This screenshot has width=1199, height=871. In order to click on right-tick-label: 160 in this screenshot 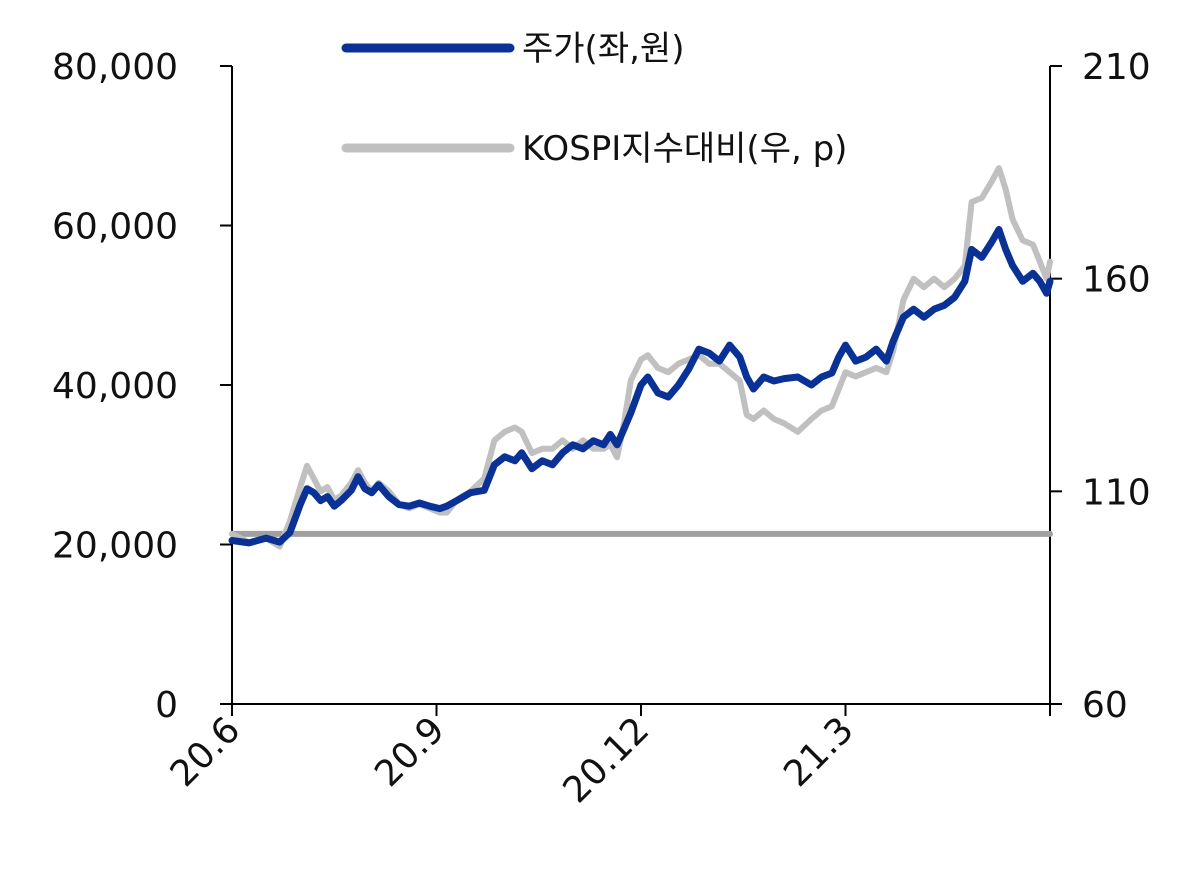, I will do `click(1116, 280)`.